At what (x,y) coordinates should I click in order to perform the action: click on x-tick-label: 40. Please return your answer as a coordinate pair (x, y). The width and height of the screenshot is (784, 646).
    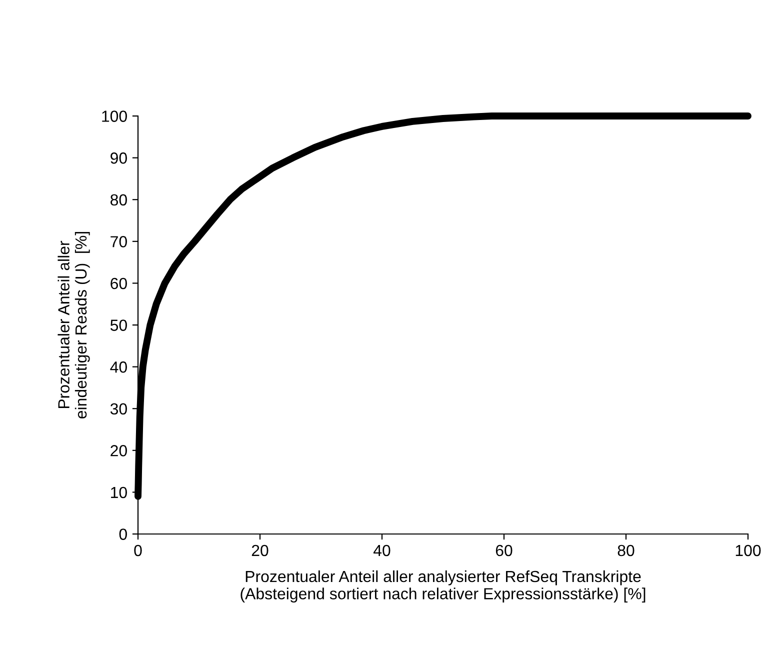
    Looking at the image, I should click on (381, 550).